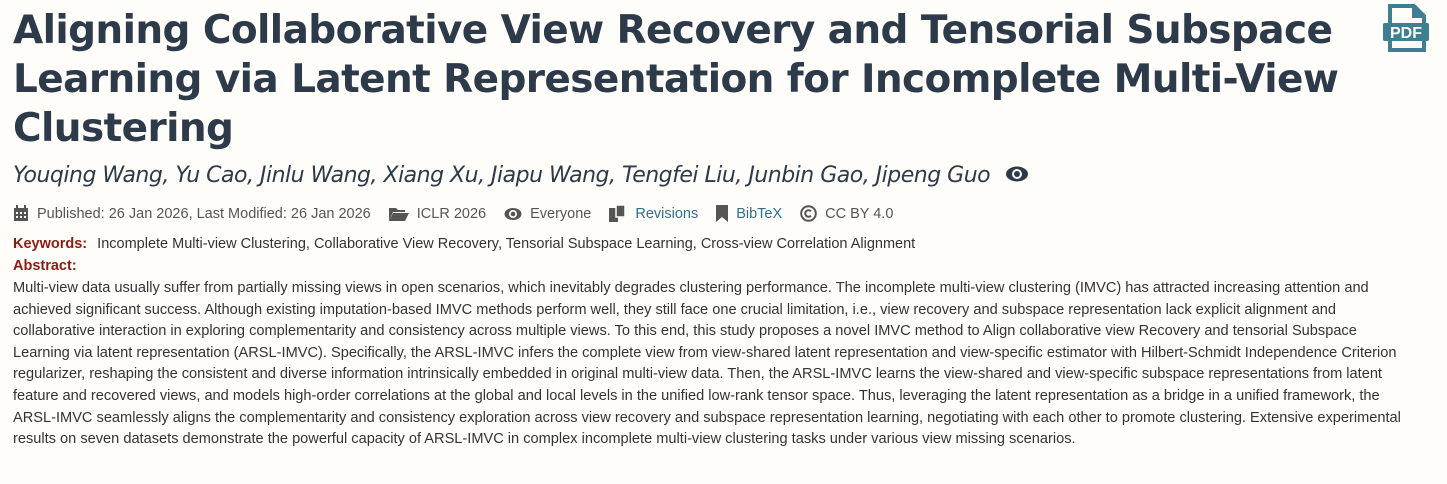 The width and height of the screenshot is (1447, 484). I want to click on abstract-label-row: Abstract:, so click(48, 266).